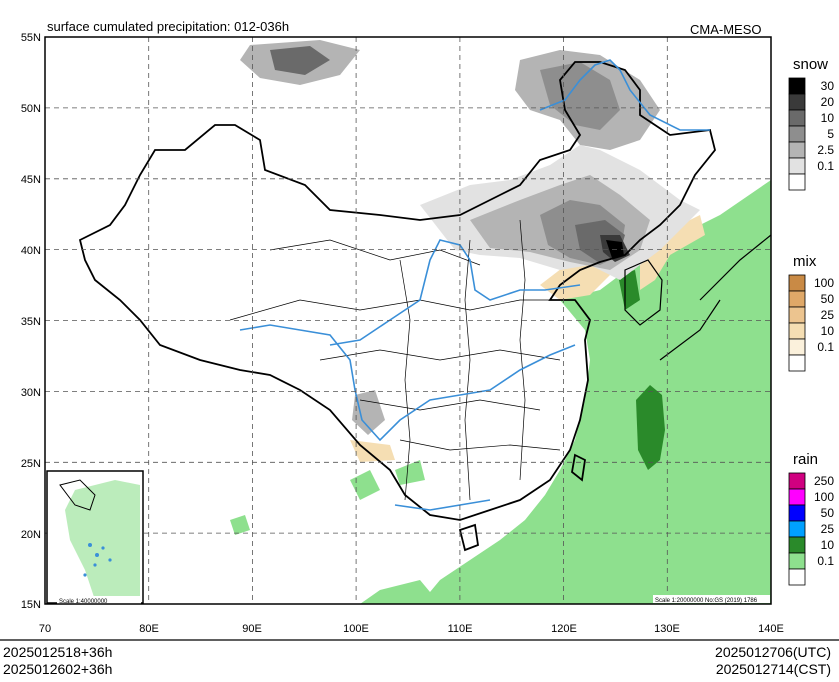 The image size is (839, 682). Describe the element at coordinates (773, 652) in the screenshot. I see `valid-time-utc: 2025012706(UTC)` at that location.